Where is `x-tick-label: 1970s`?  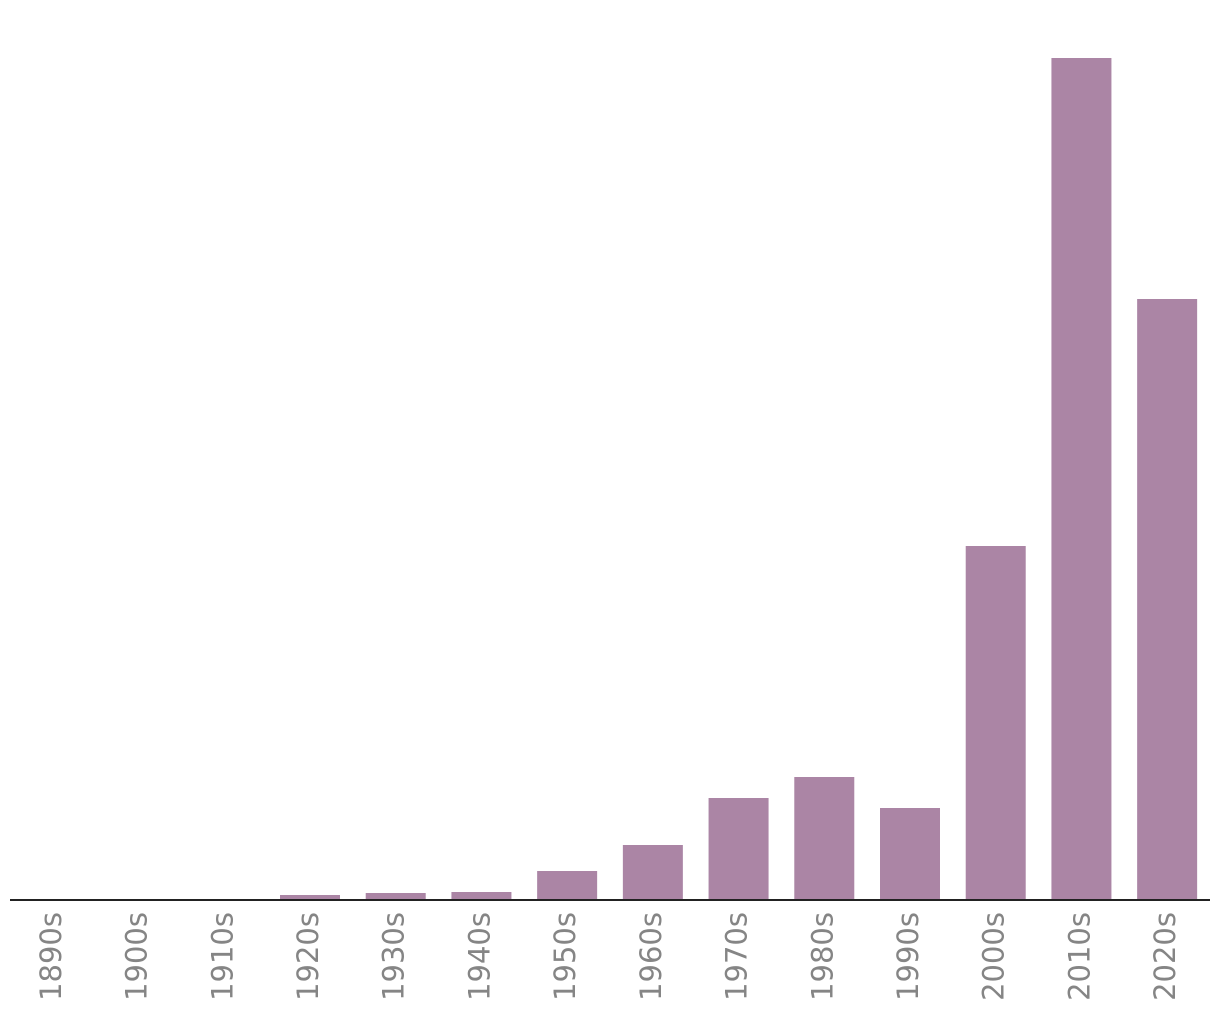 x-tick-label: 1970s is located at coordinates (737, 956).